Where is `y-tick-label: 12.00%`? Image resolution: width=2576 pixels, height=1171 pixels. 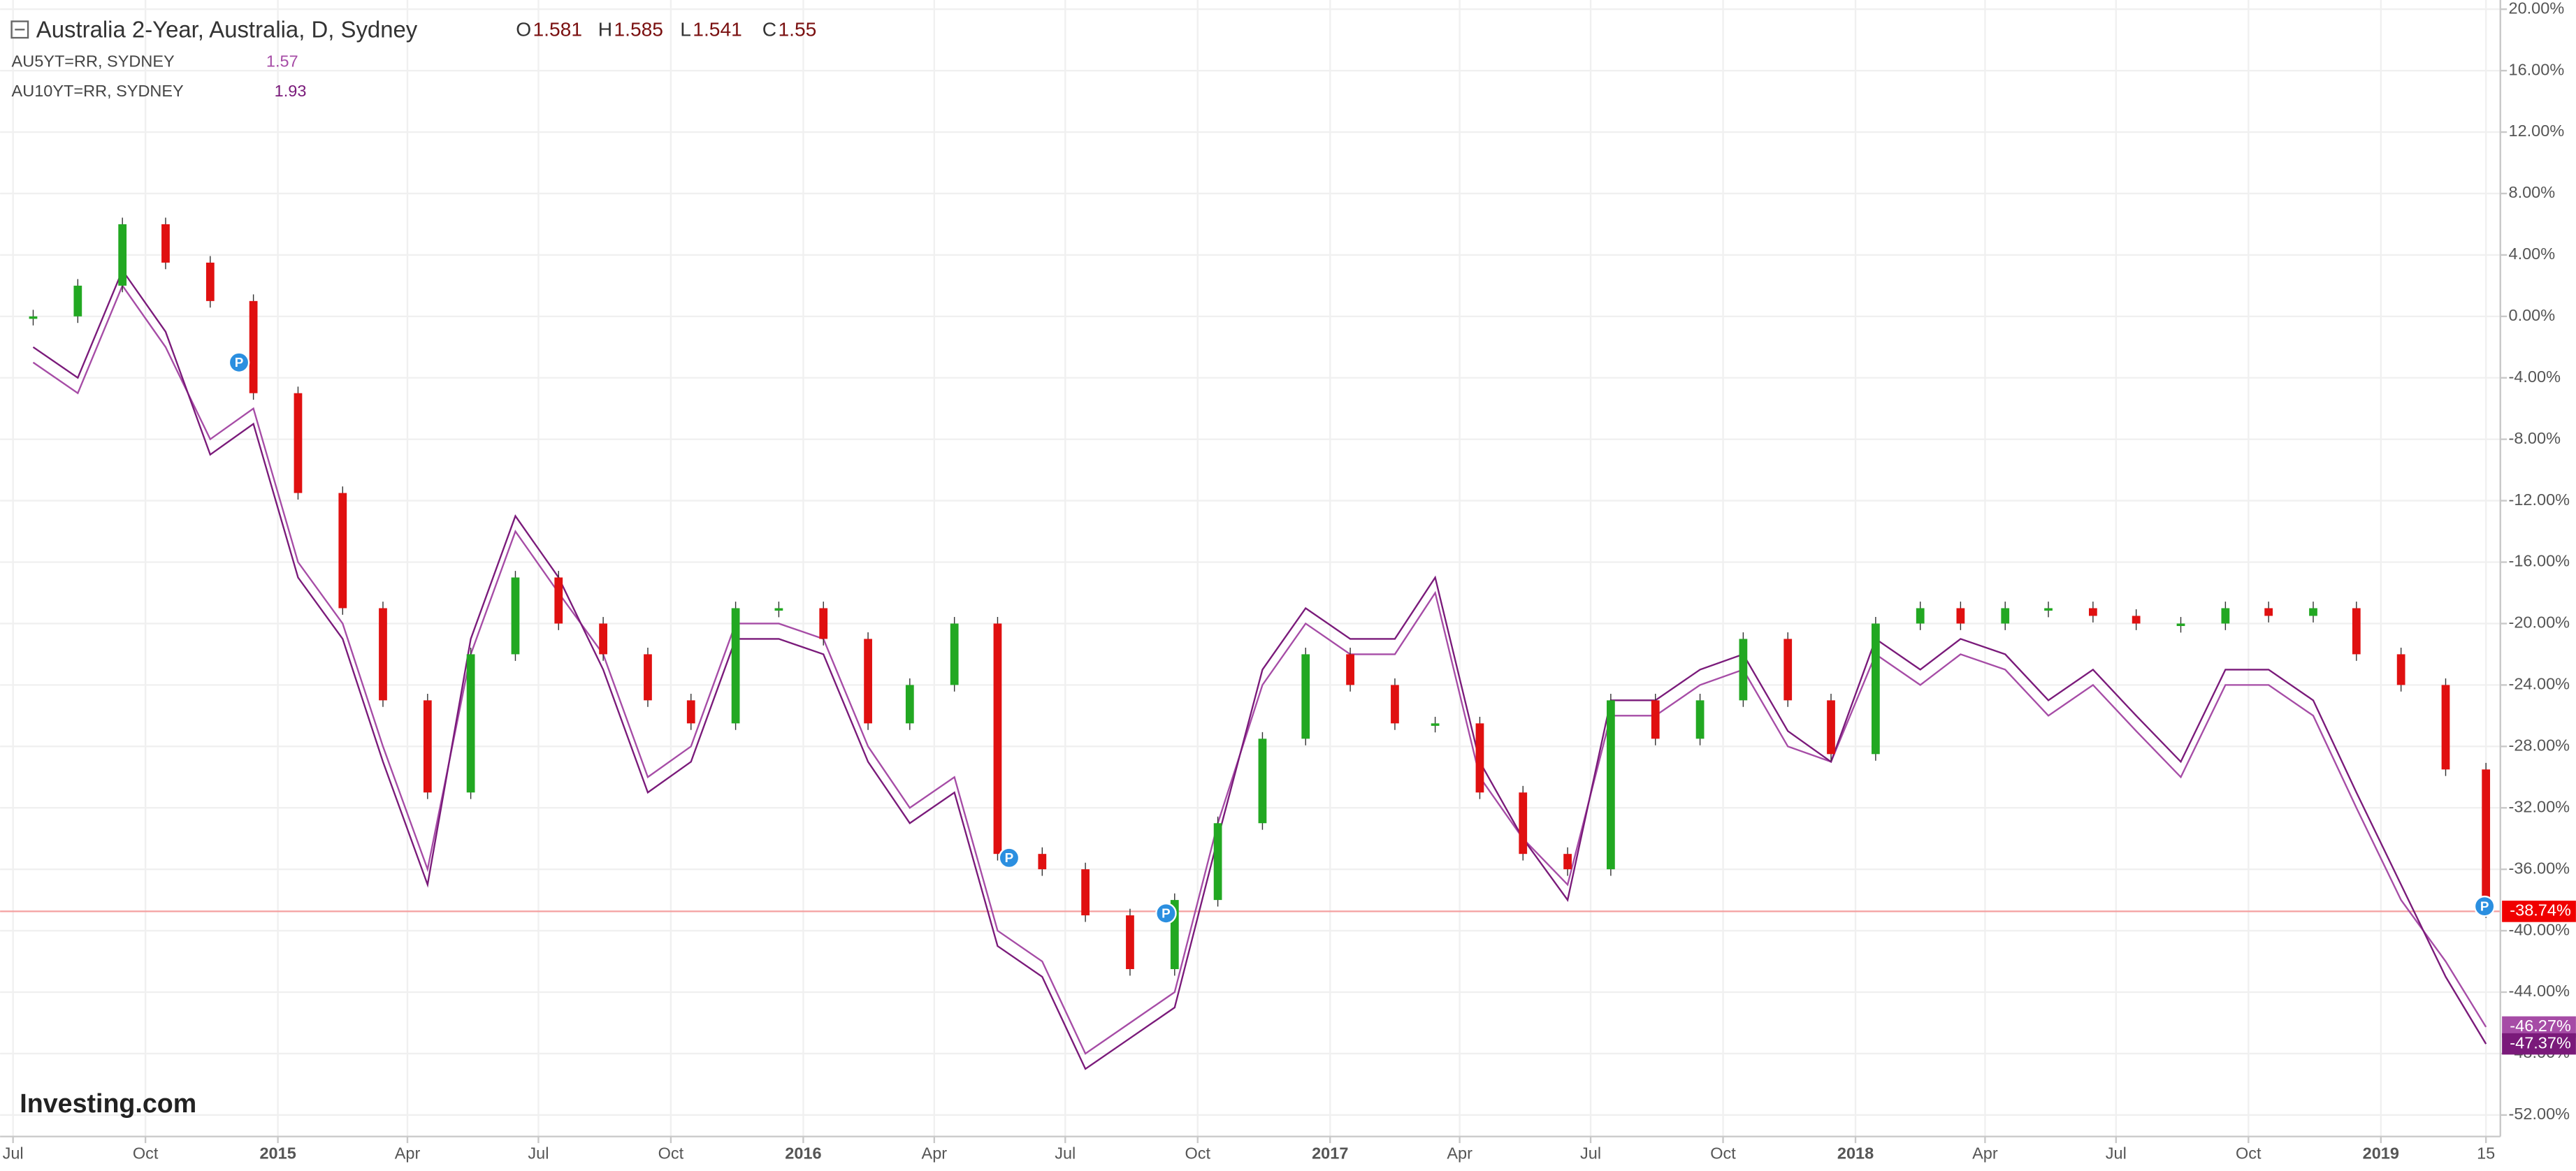 y-tick-label: 12.00% is located at coordinates (2537, 131).